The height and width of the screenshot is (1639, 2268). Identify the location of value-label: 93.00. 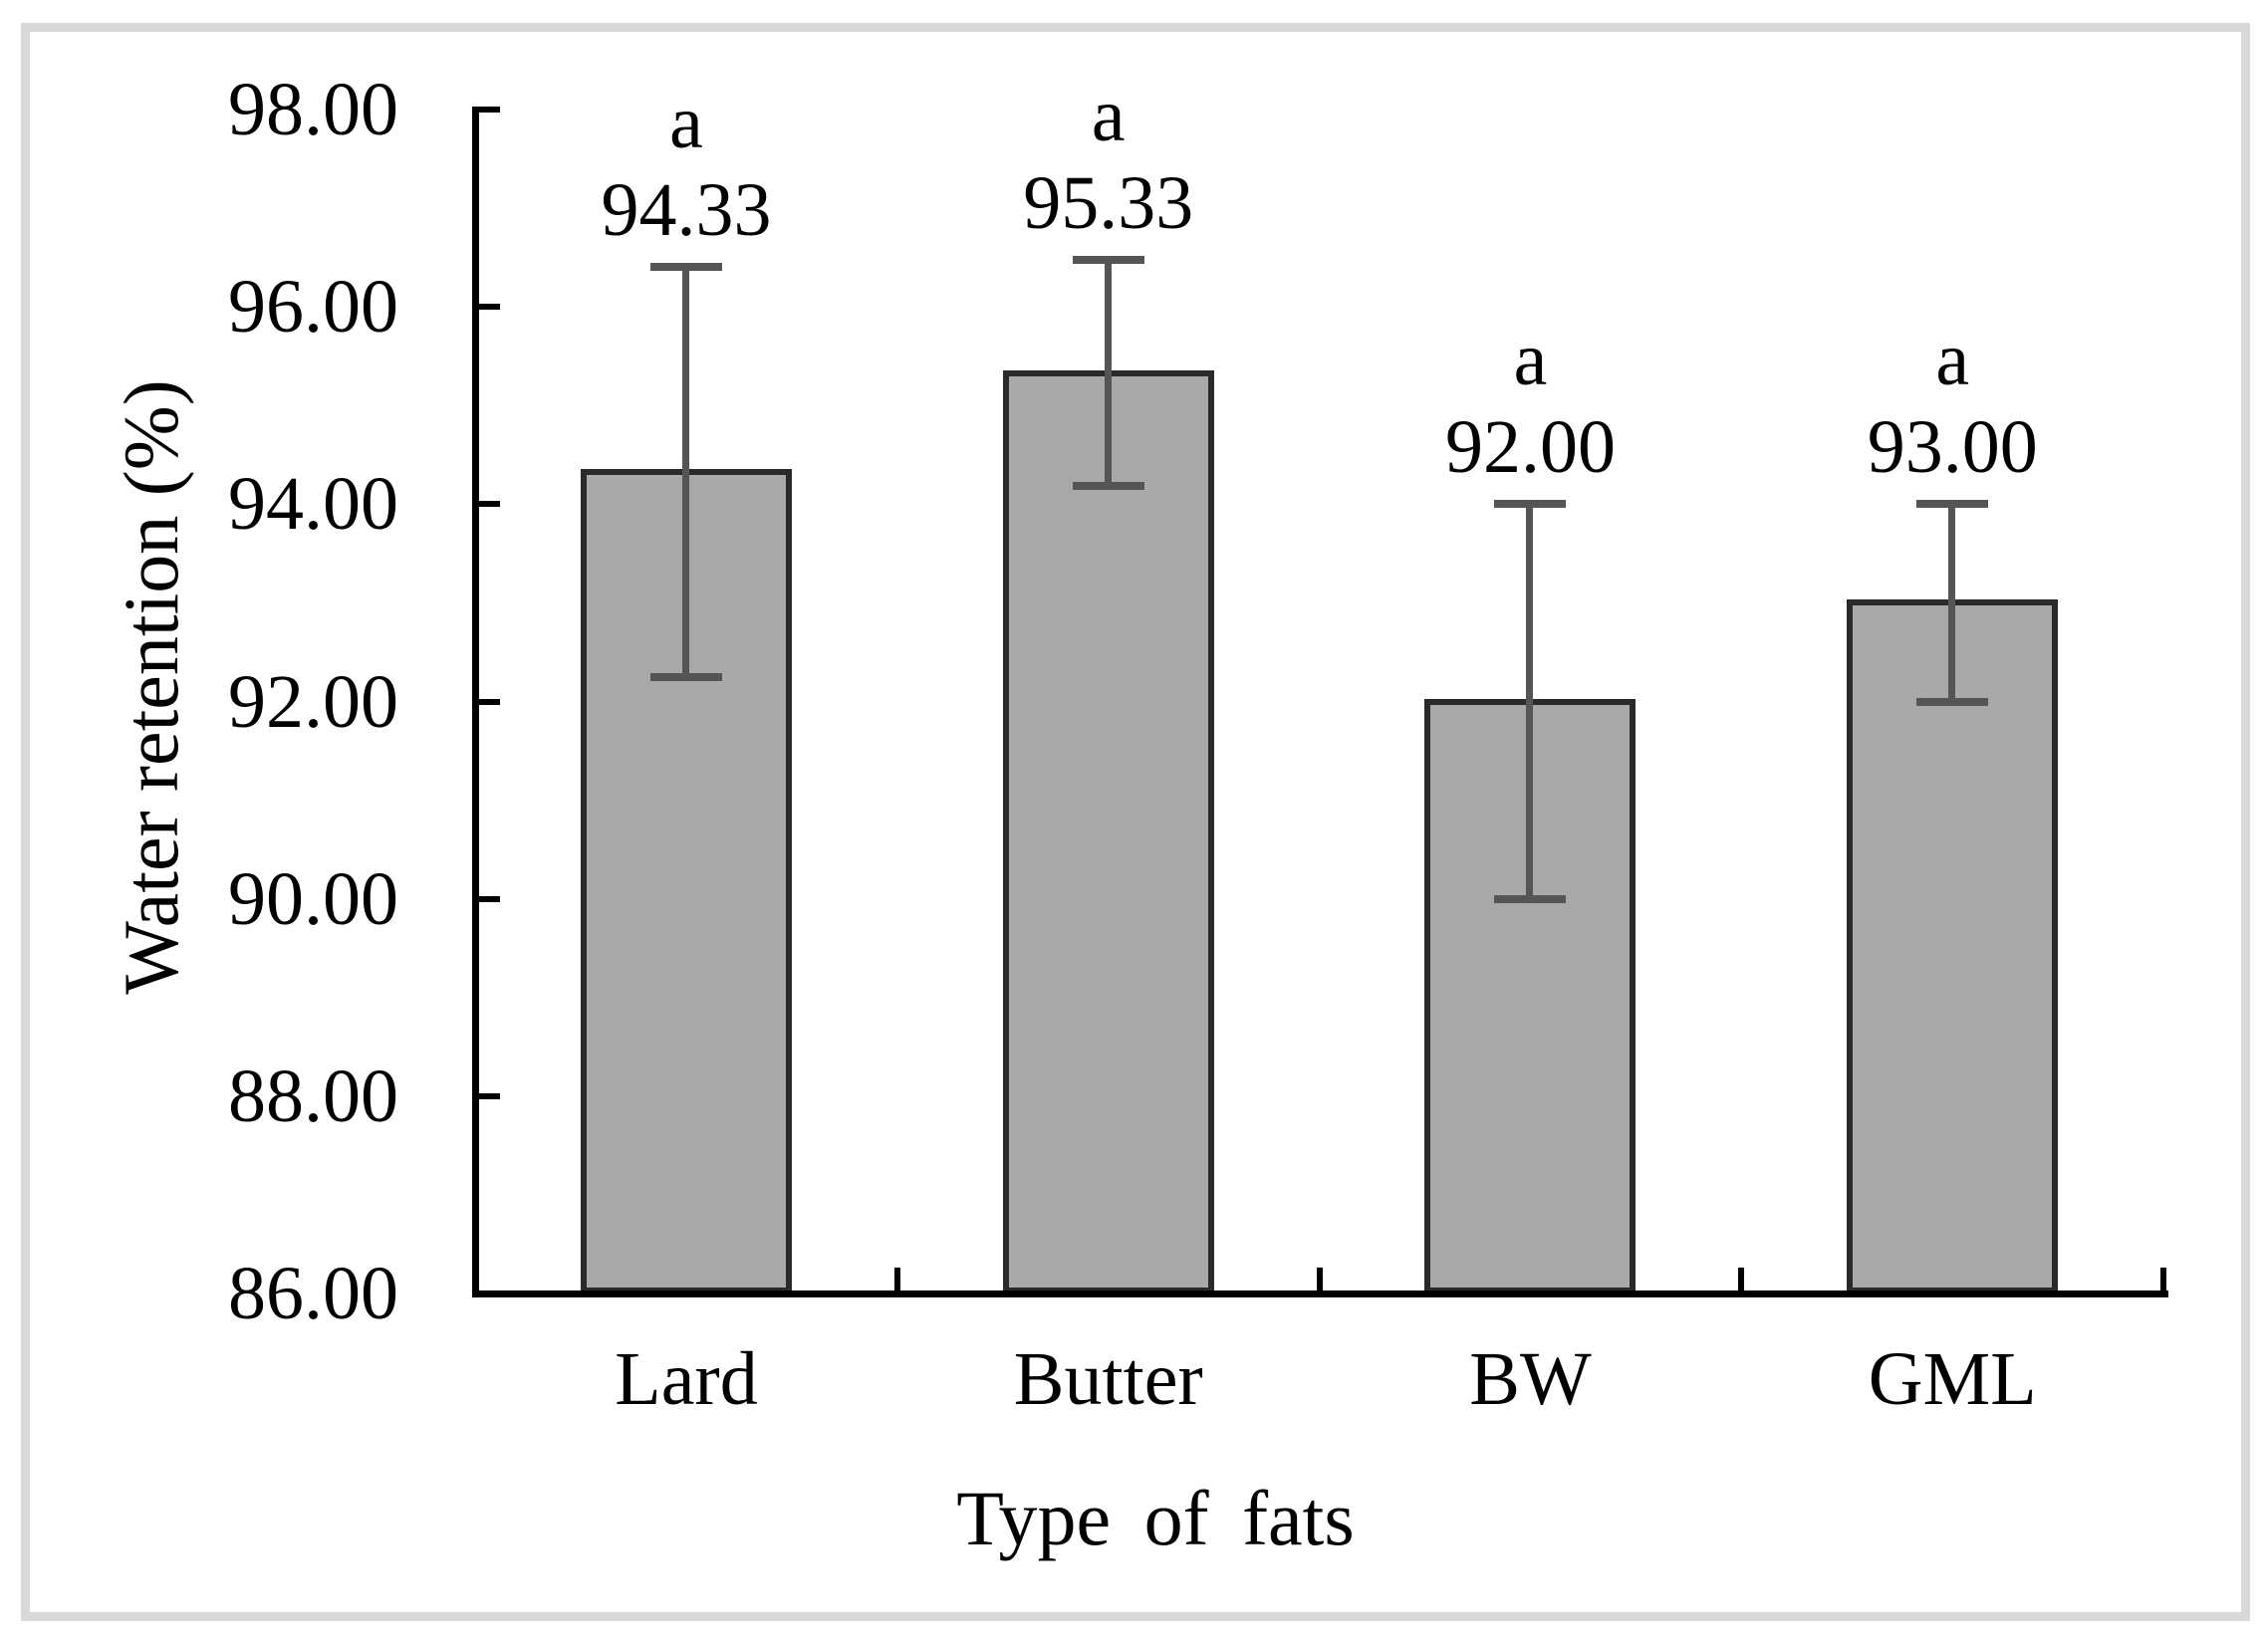
(1952, 447).